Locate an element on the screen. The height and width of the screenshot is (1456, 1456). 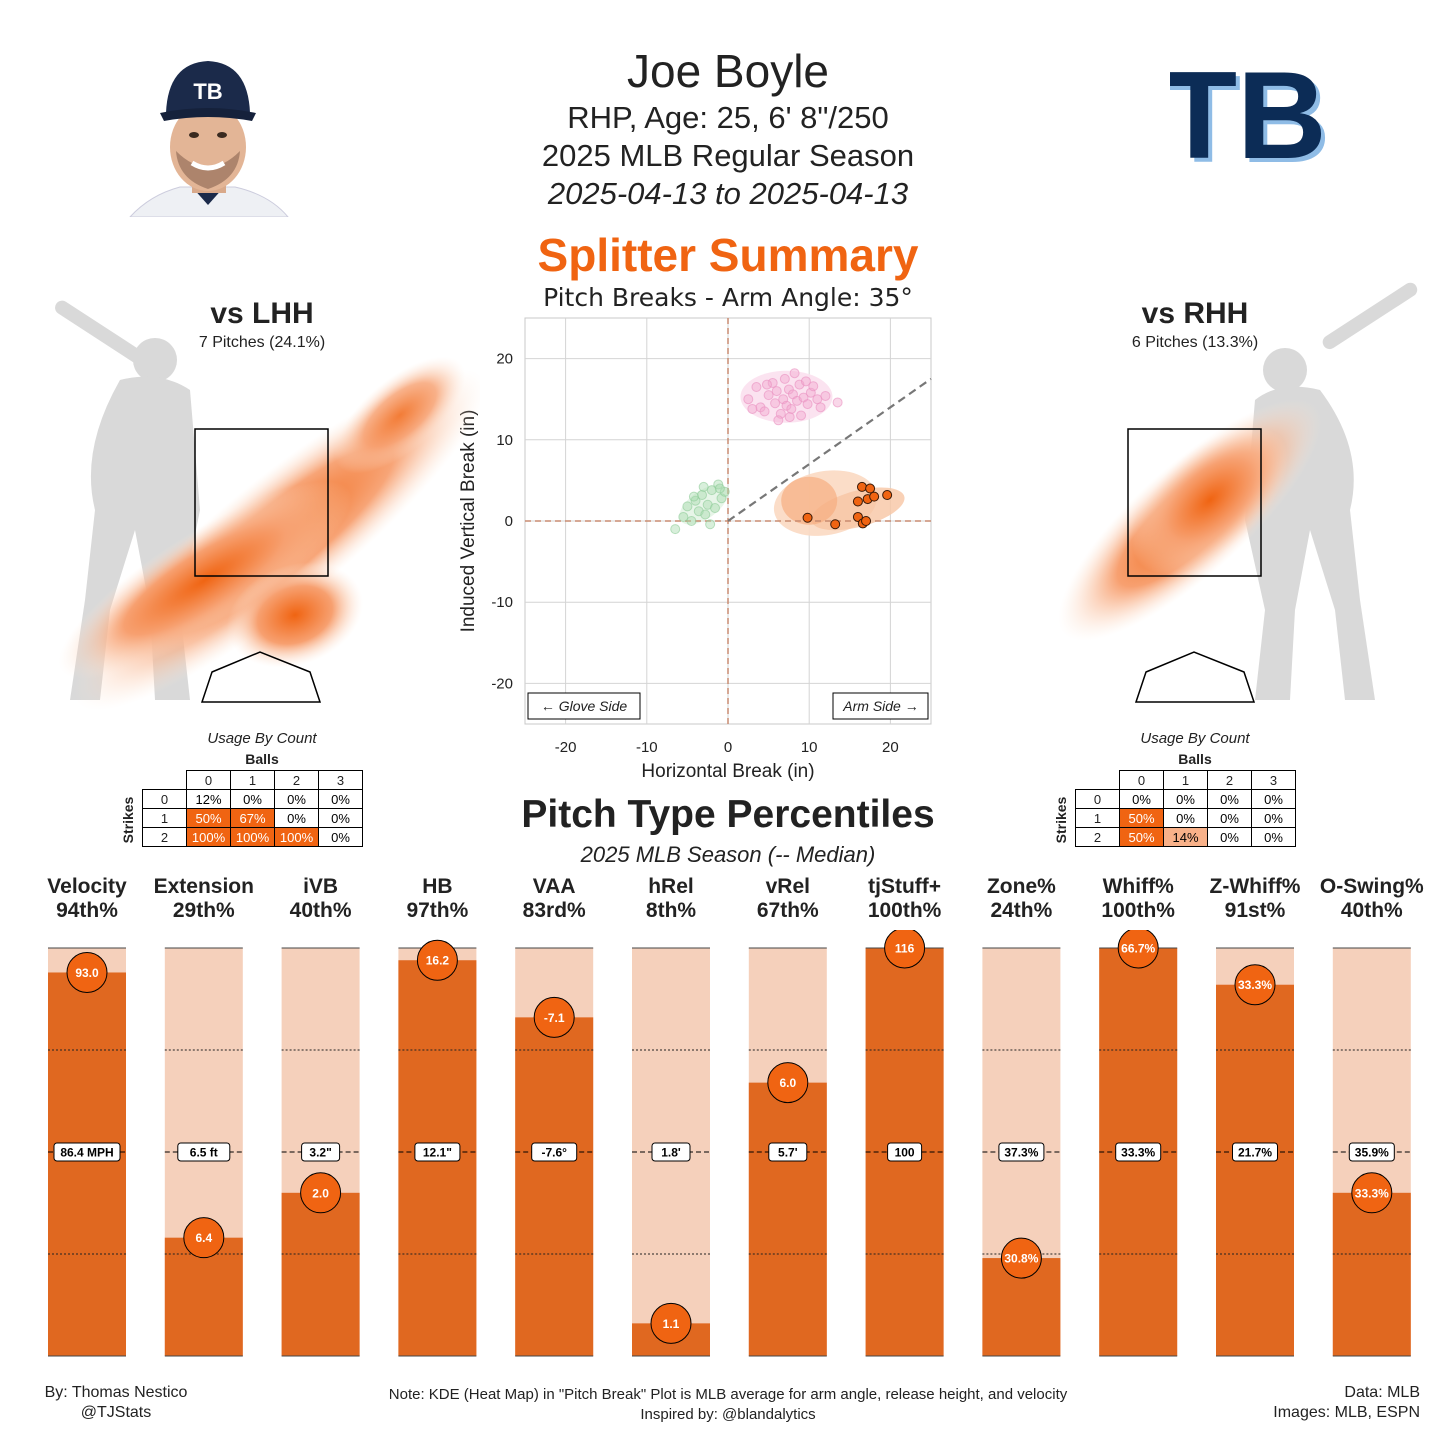
lhh-heatmap is located at coordinates (267, 505).